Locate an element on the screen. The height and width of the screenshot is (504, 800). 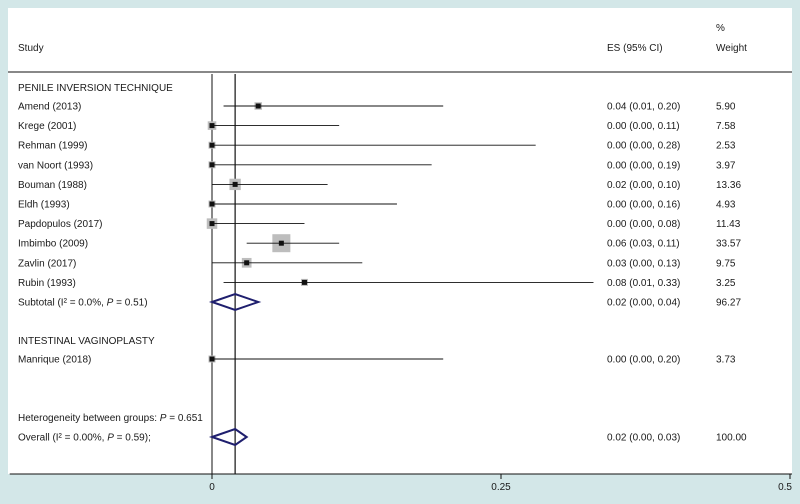
es-ci-text: 0.00 (0.00, 0.08) is located at coordinates (643, 224).